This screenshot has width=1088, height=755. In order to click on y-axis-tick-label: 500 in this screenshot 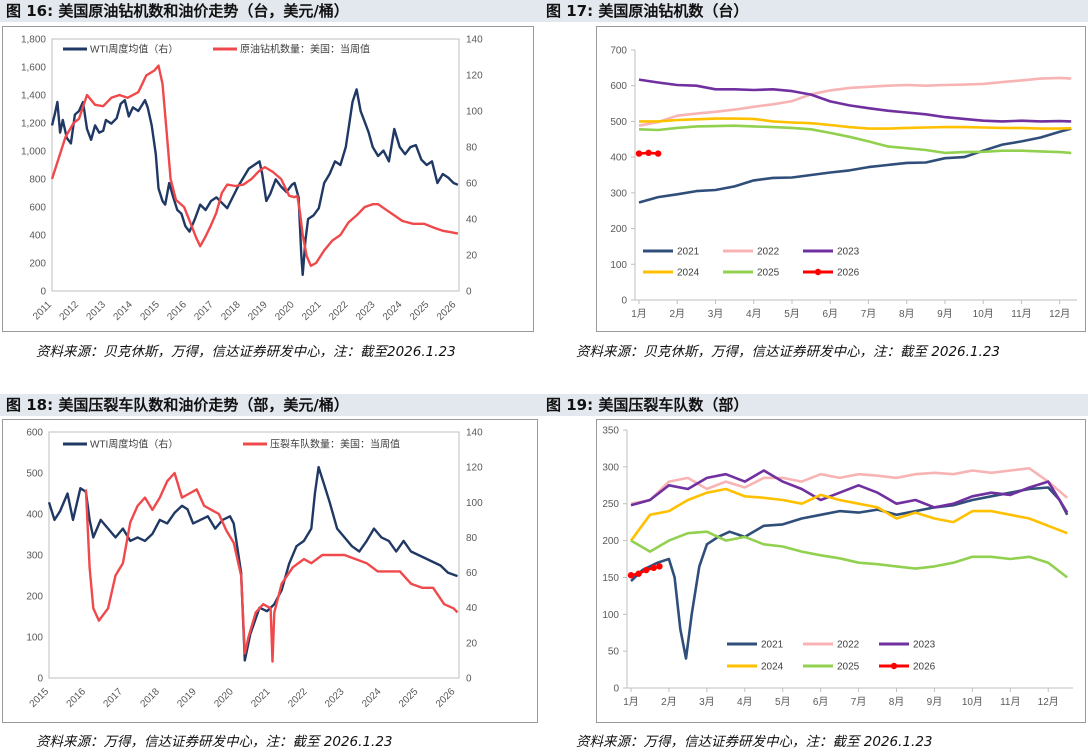, I will do `click(618, 122)`.